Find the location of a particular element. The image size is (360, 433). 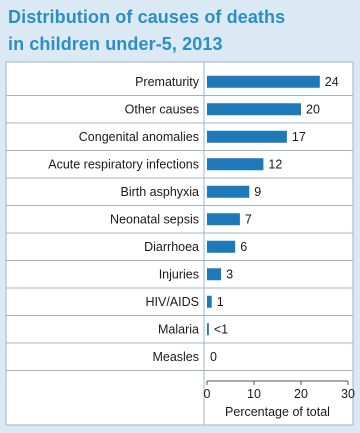

value-label: 1 is located at coordinates (220, 302).